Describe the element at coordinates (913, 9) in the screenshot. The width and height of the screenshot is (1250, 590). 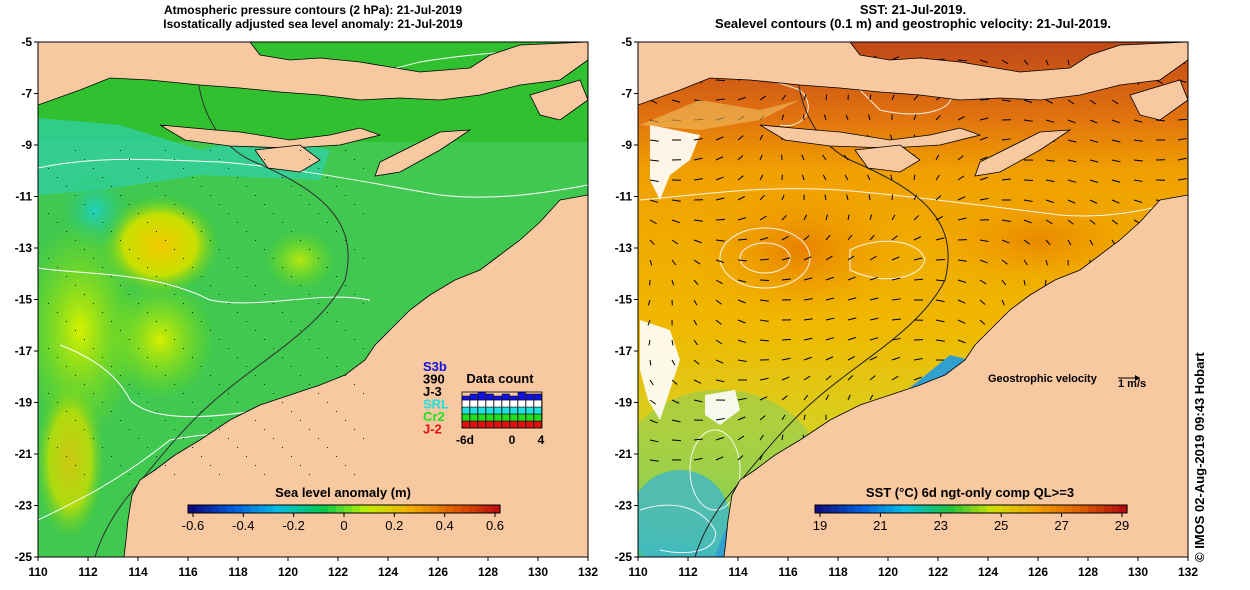
I see `right-title-line1: SST: 21-Jul-2019.` at that location.